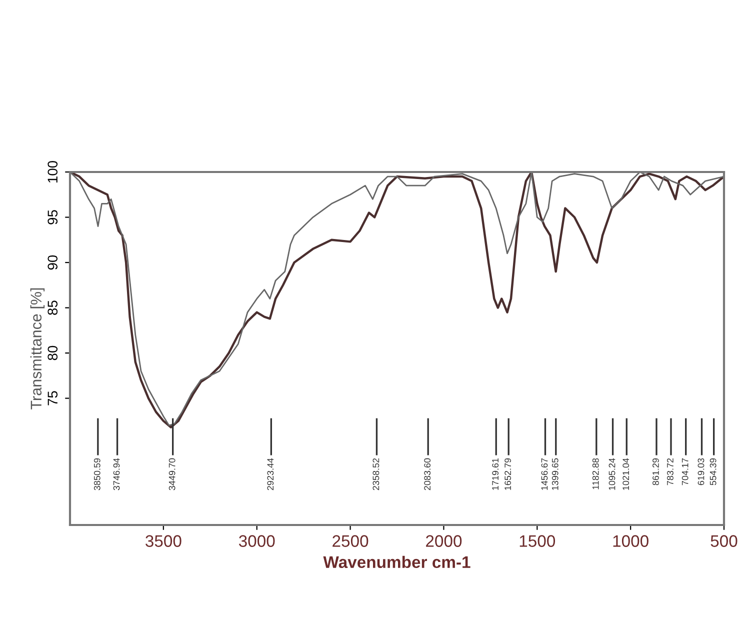 Image resolution: width=742 pixels, height=618 pixels. What do you see at coordinates (396, 562) in the screenshot?
I see `x-axis-title: Wavenumber cm-1` at bounding box center [396, 562].